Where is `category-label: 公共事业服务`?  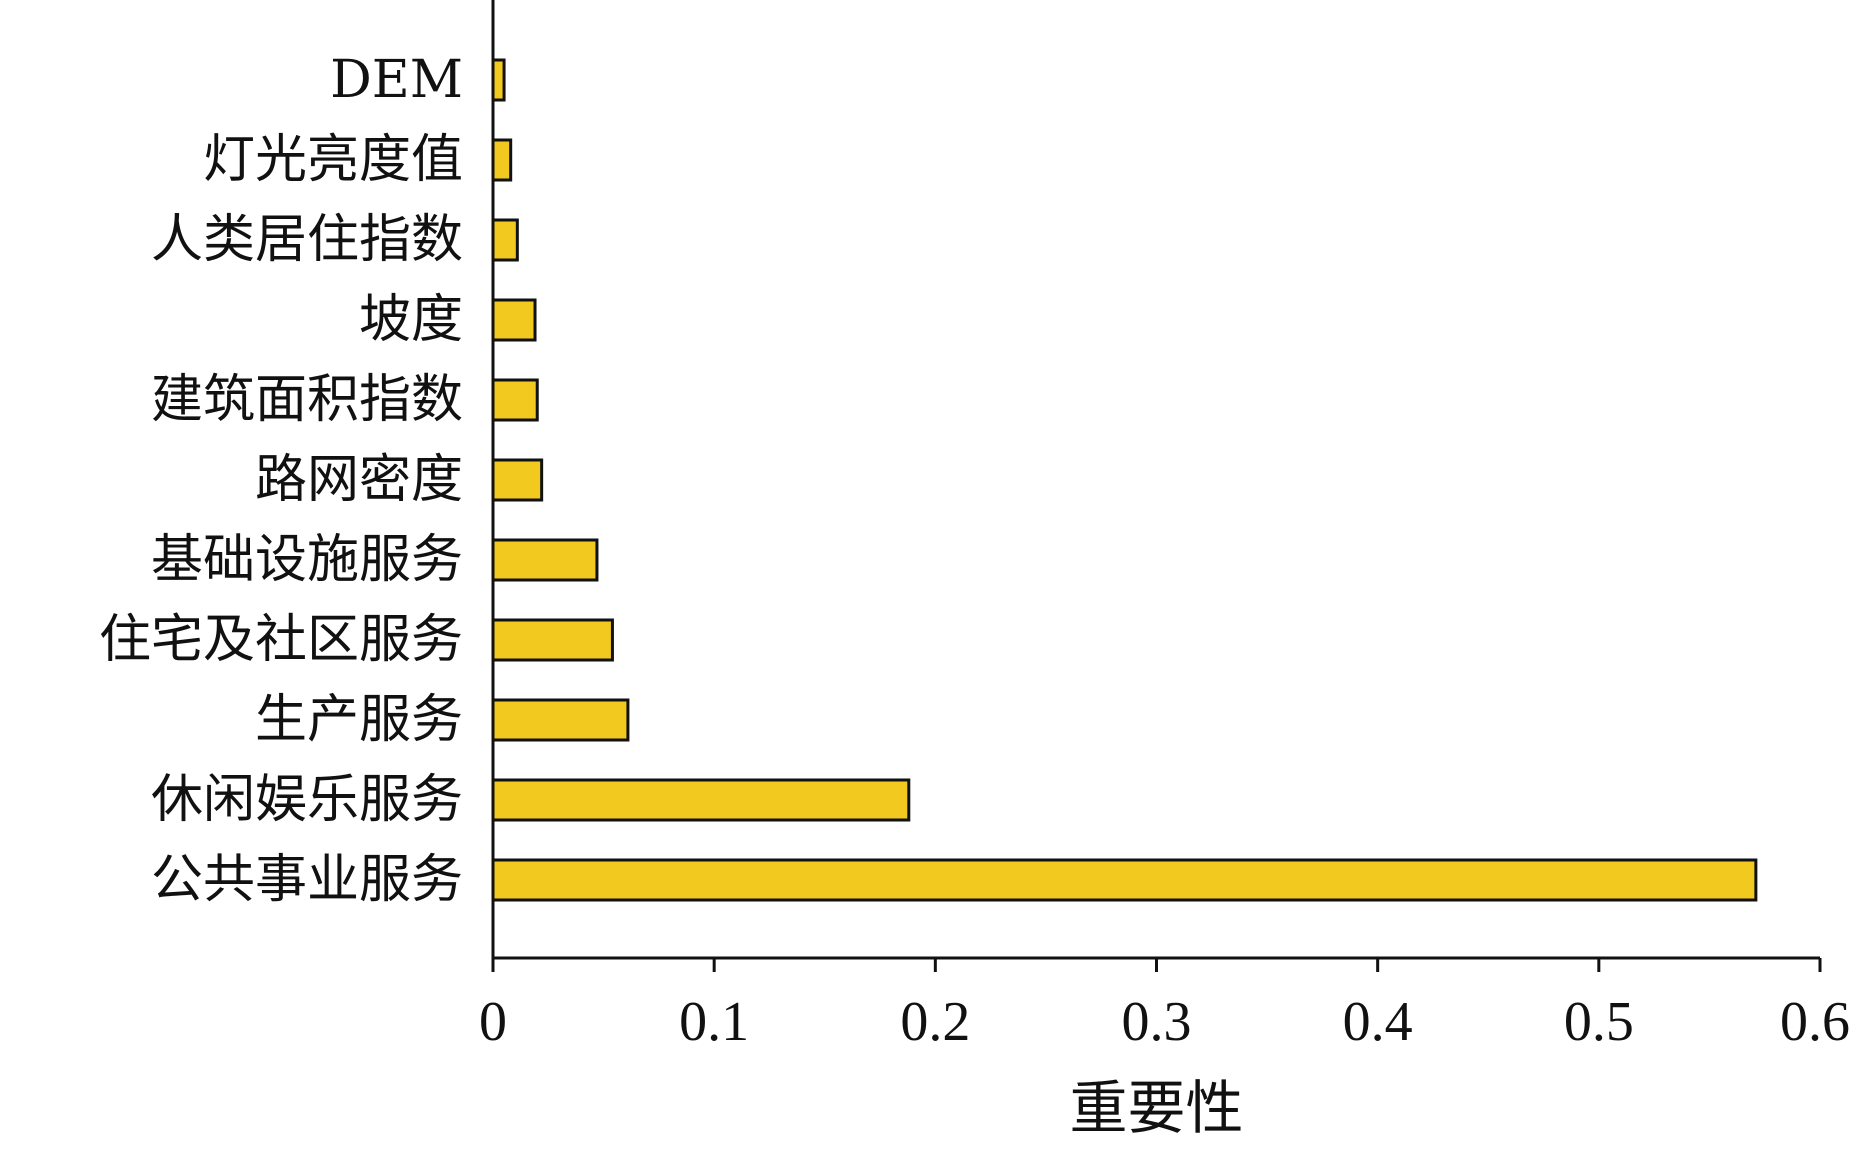 category-label: 公共事业服务 is located at coordinates (307, 880).